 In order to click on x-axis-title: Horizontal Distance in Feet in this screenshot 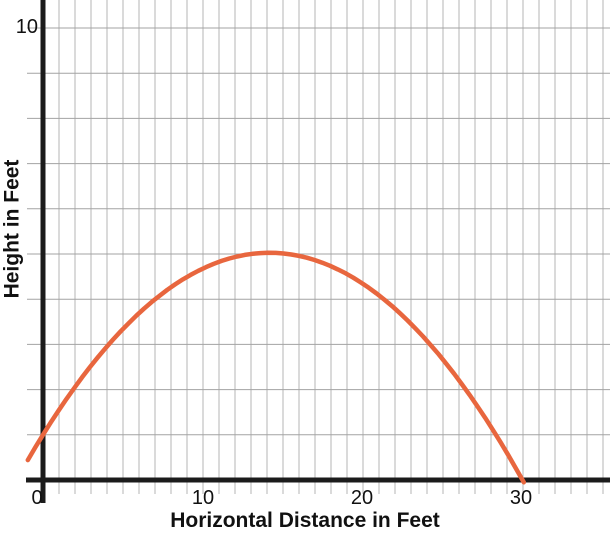, I will do `click(305, 520)`.